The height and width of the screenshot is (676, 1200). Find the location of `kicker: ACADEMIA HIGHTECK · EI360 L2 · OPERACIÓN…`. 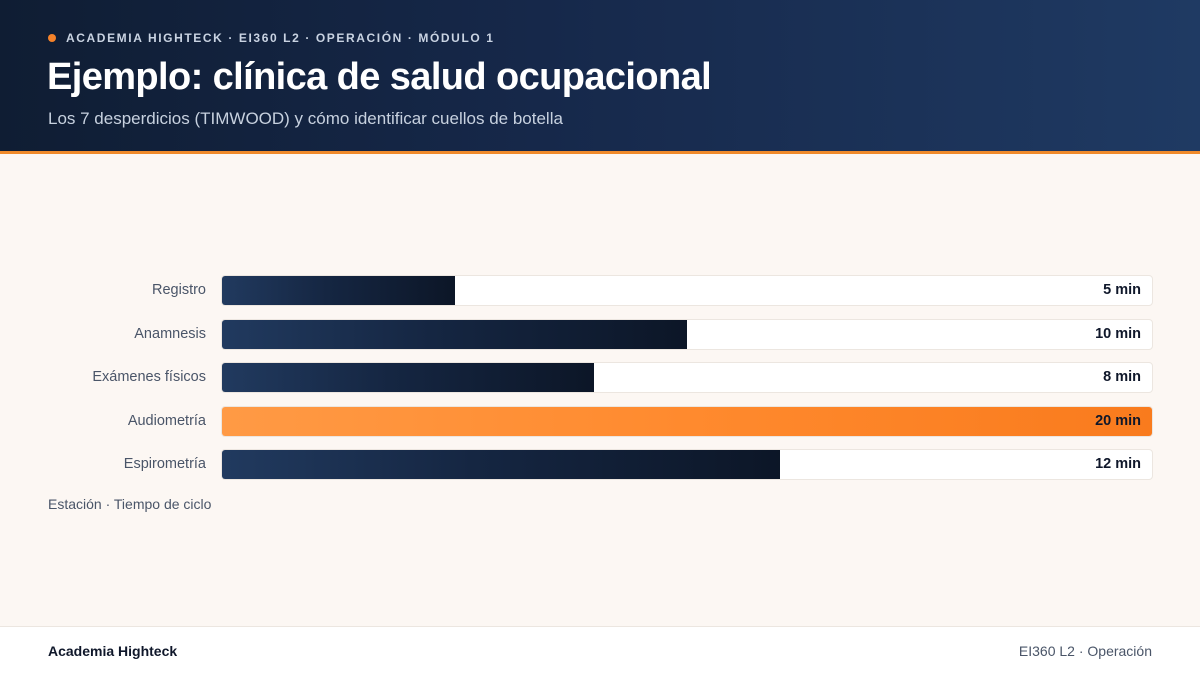

kicker: ACADEMIA HIGHTECK · EI360 L2 · OPERACIÓN… is located at coordinates (271, 38).